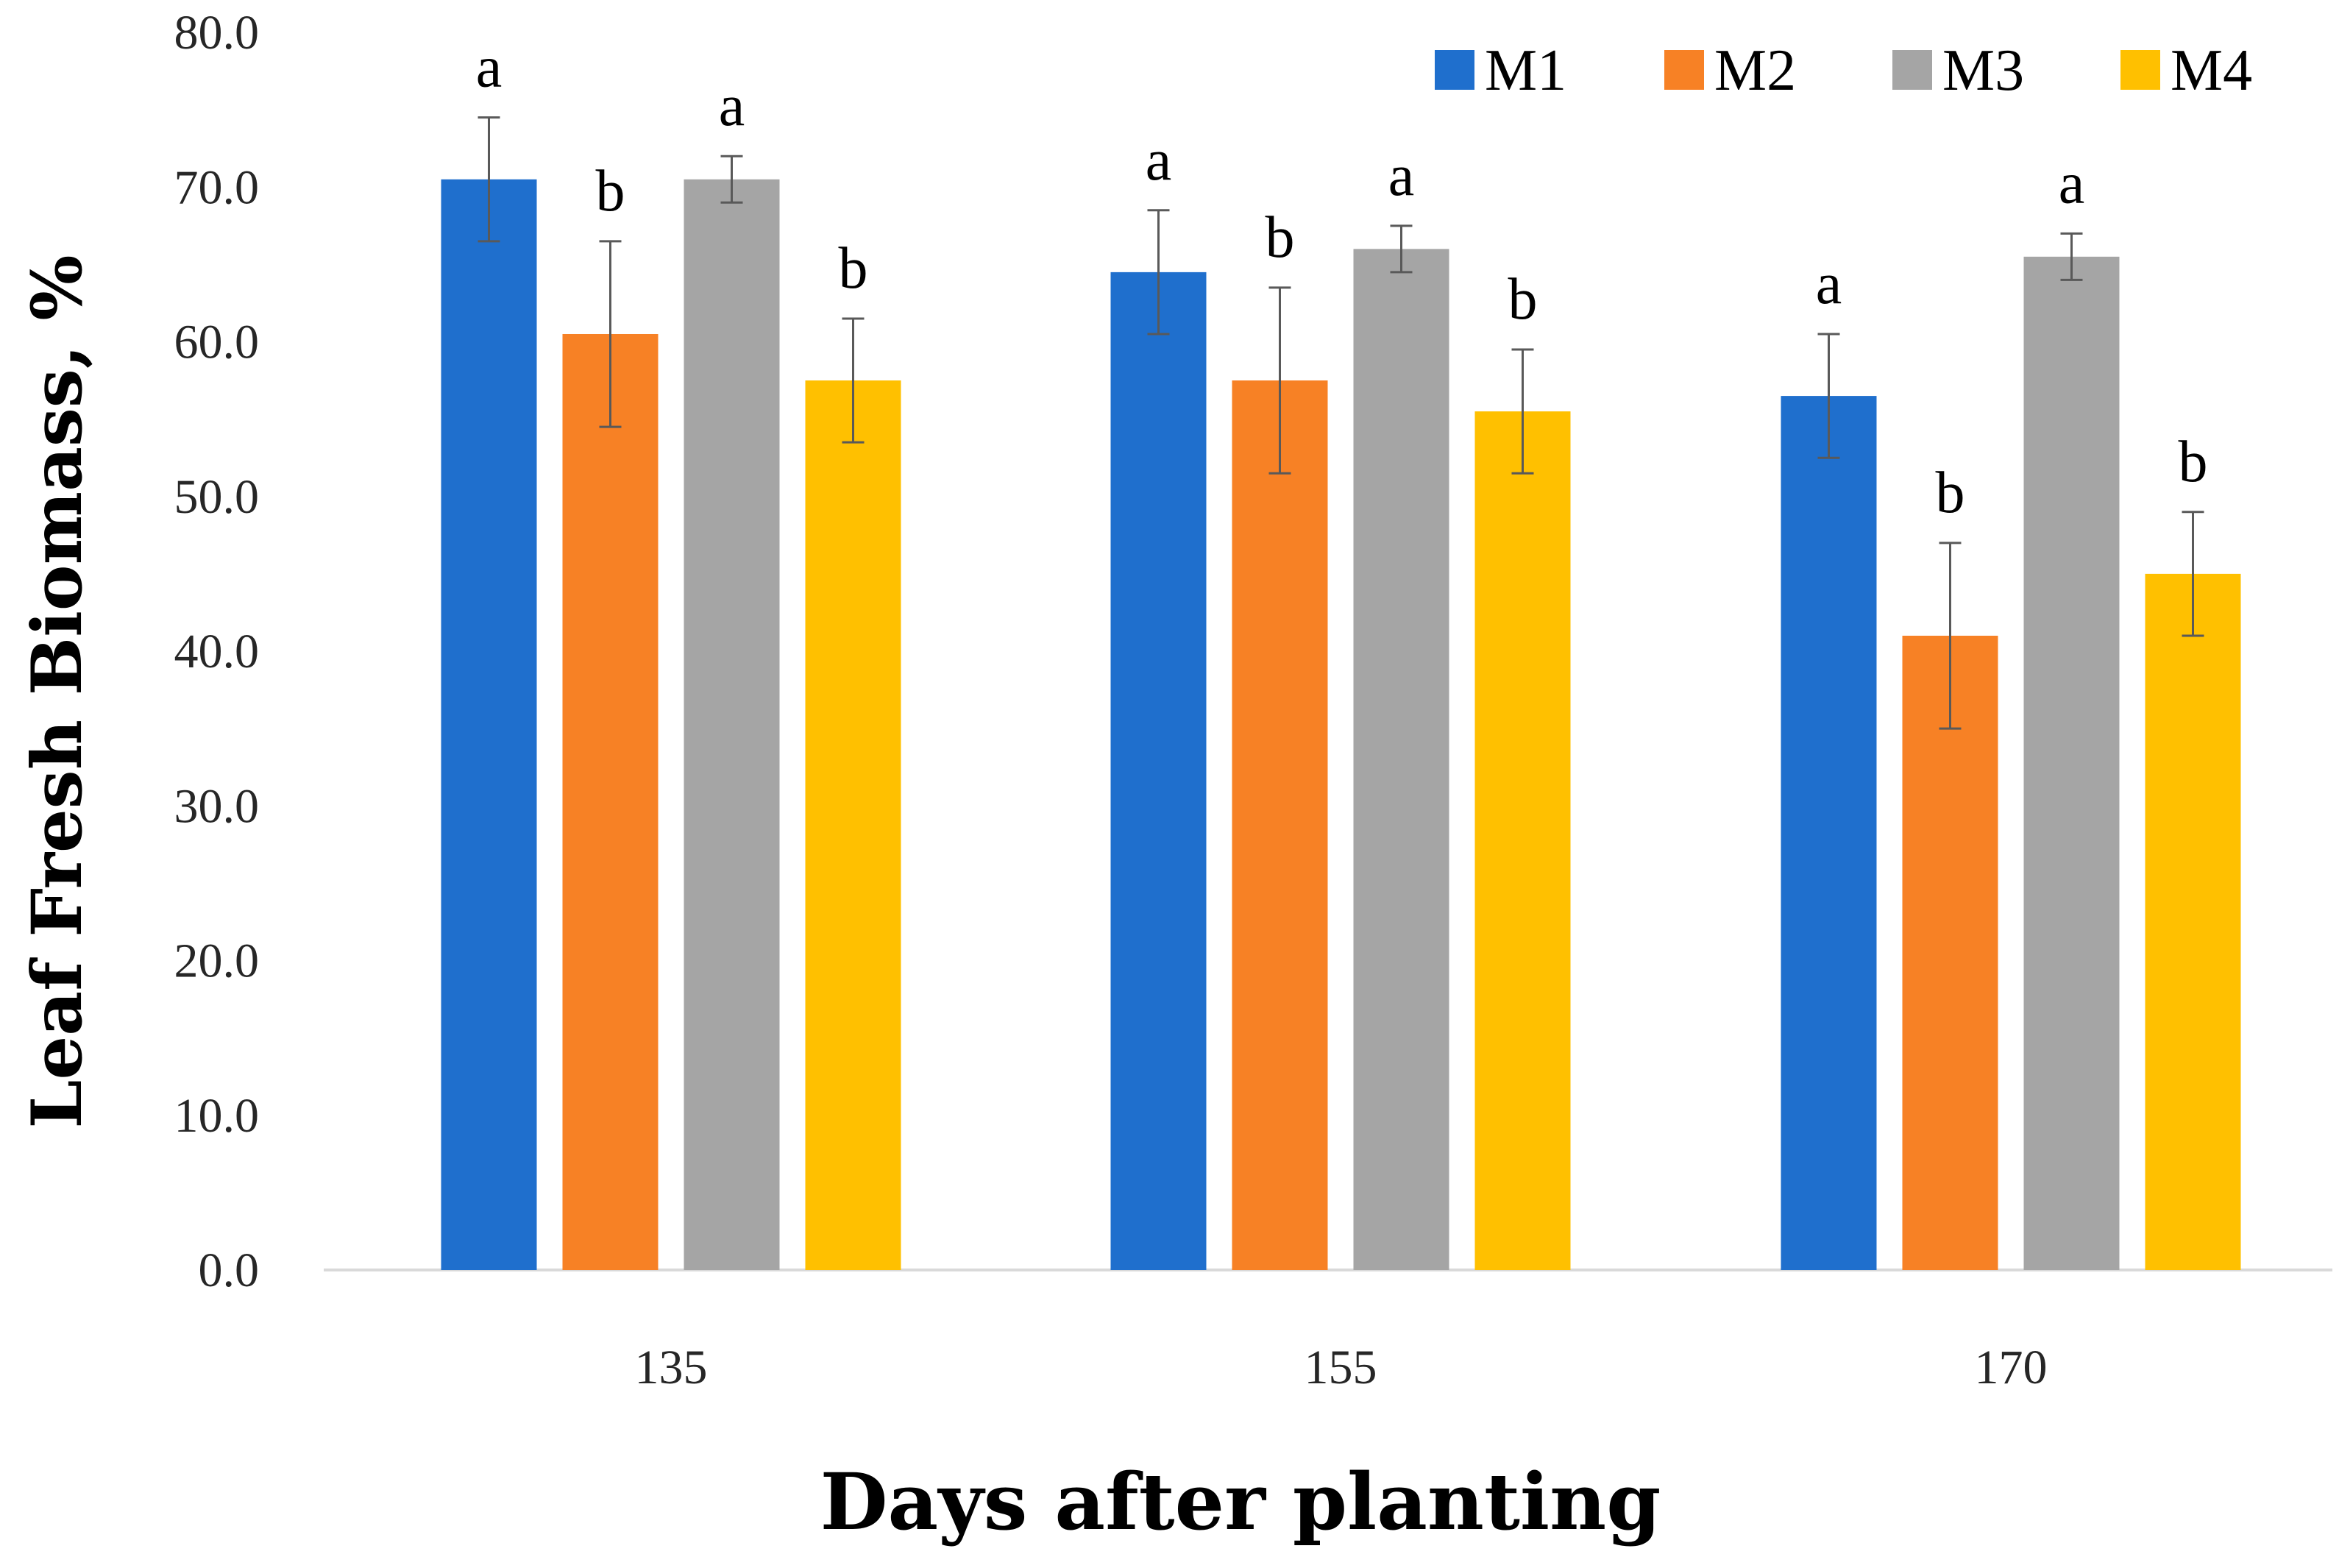 This screenshot has height=1568, width=2339. Describe the element at coordinates (57, 691) in the screenshot. I see `y-axis-title: Leaf Fresh Biomass, %` at that location.